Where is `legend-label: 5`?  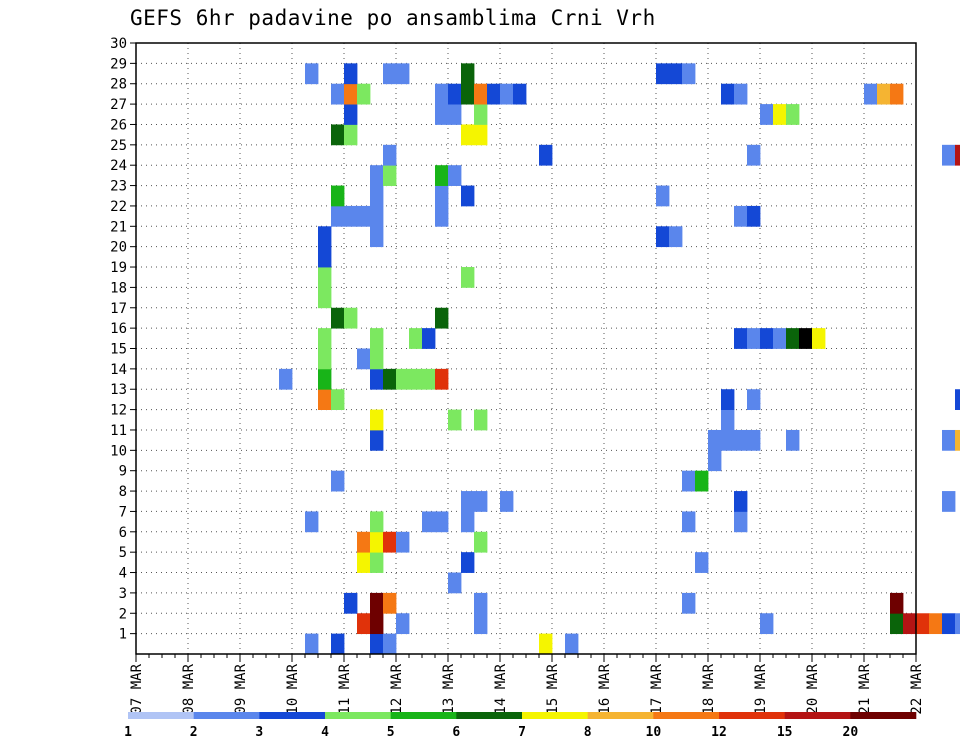 legend-label: 5 is located at coordinates (391, 732).